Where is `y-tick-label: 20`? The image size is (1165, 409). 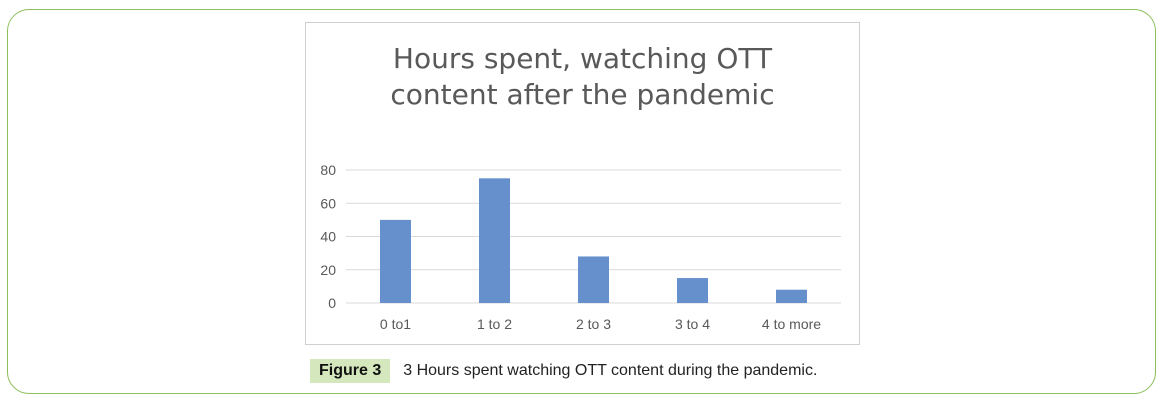
y-tick-label: 20 is located at coordinates (328, 270).